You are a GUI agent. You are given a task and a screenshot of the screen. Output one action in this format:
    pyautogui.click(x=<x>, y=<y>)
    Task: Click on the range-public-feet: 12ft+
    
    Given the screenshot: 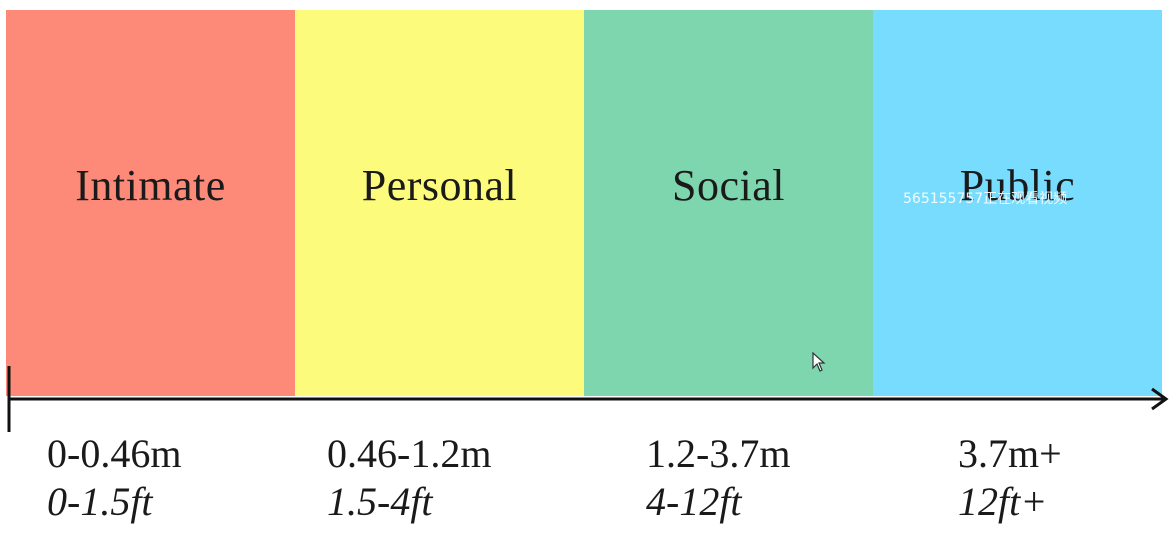 What is the action you would take?
    pyautogui.click(x=1003, y=501)
    